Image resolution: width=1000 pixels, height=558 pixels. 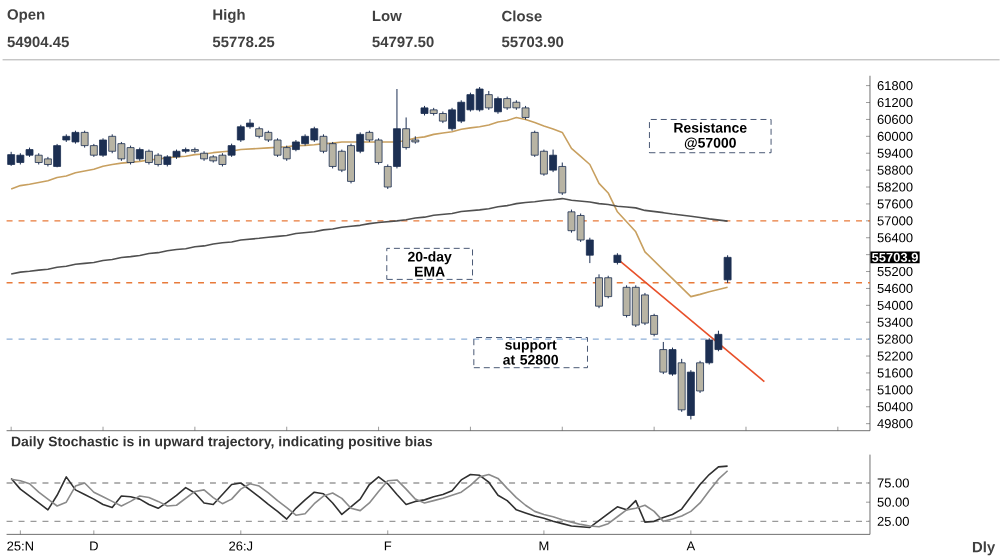 I want to click on candlestick, so click(x=727, y=269).